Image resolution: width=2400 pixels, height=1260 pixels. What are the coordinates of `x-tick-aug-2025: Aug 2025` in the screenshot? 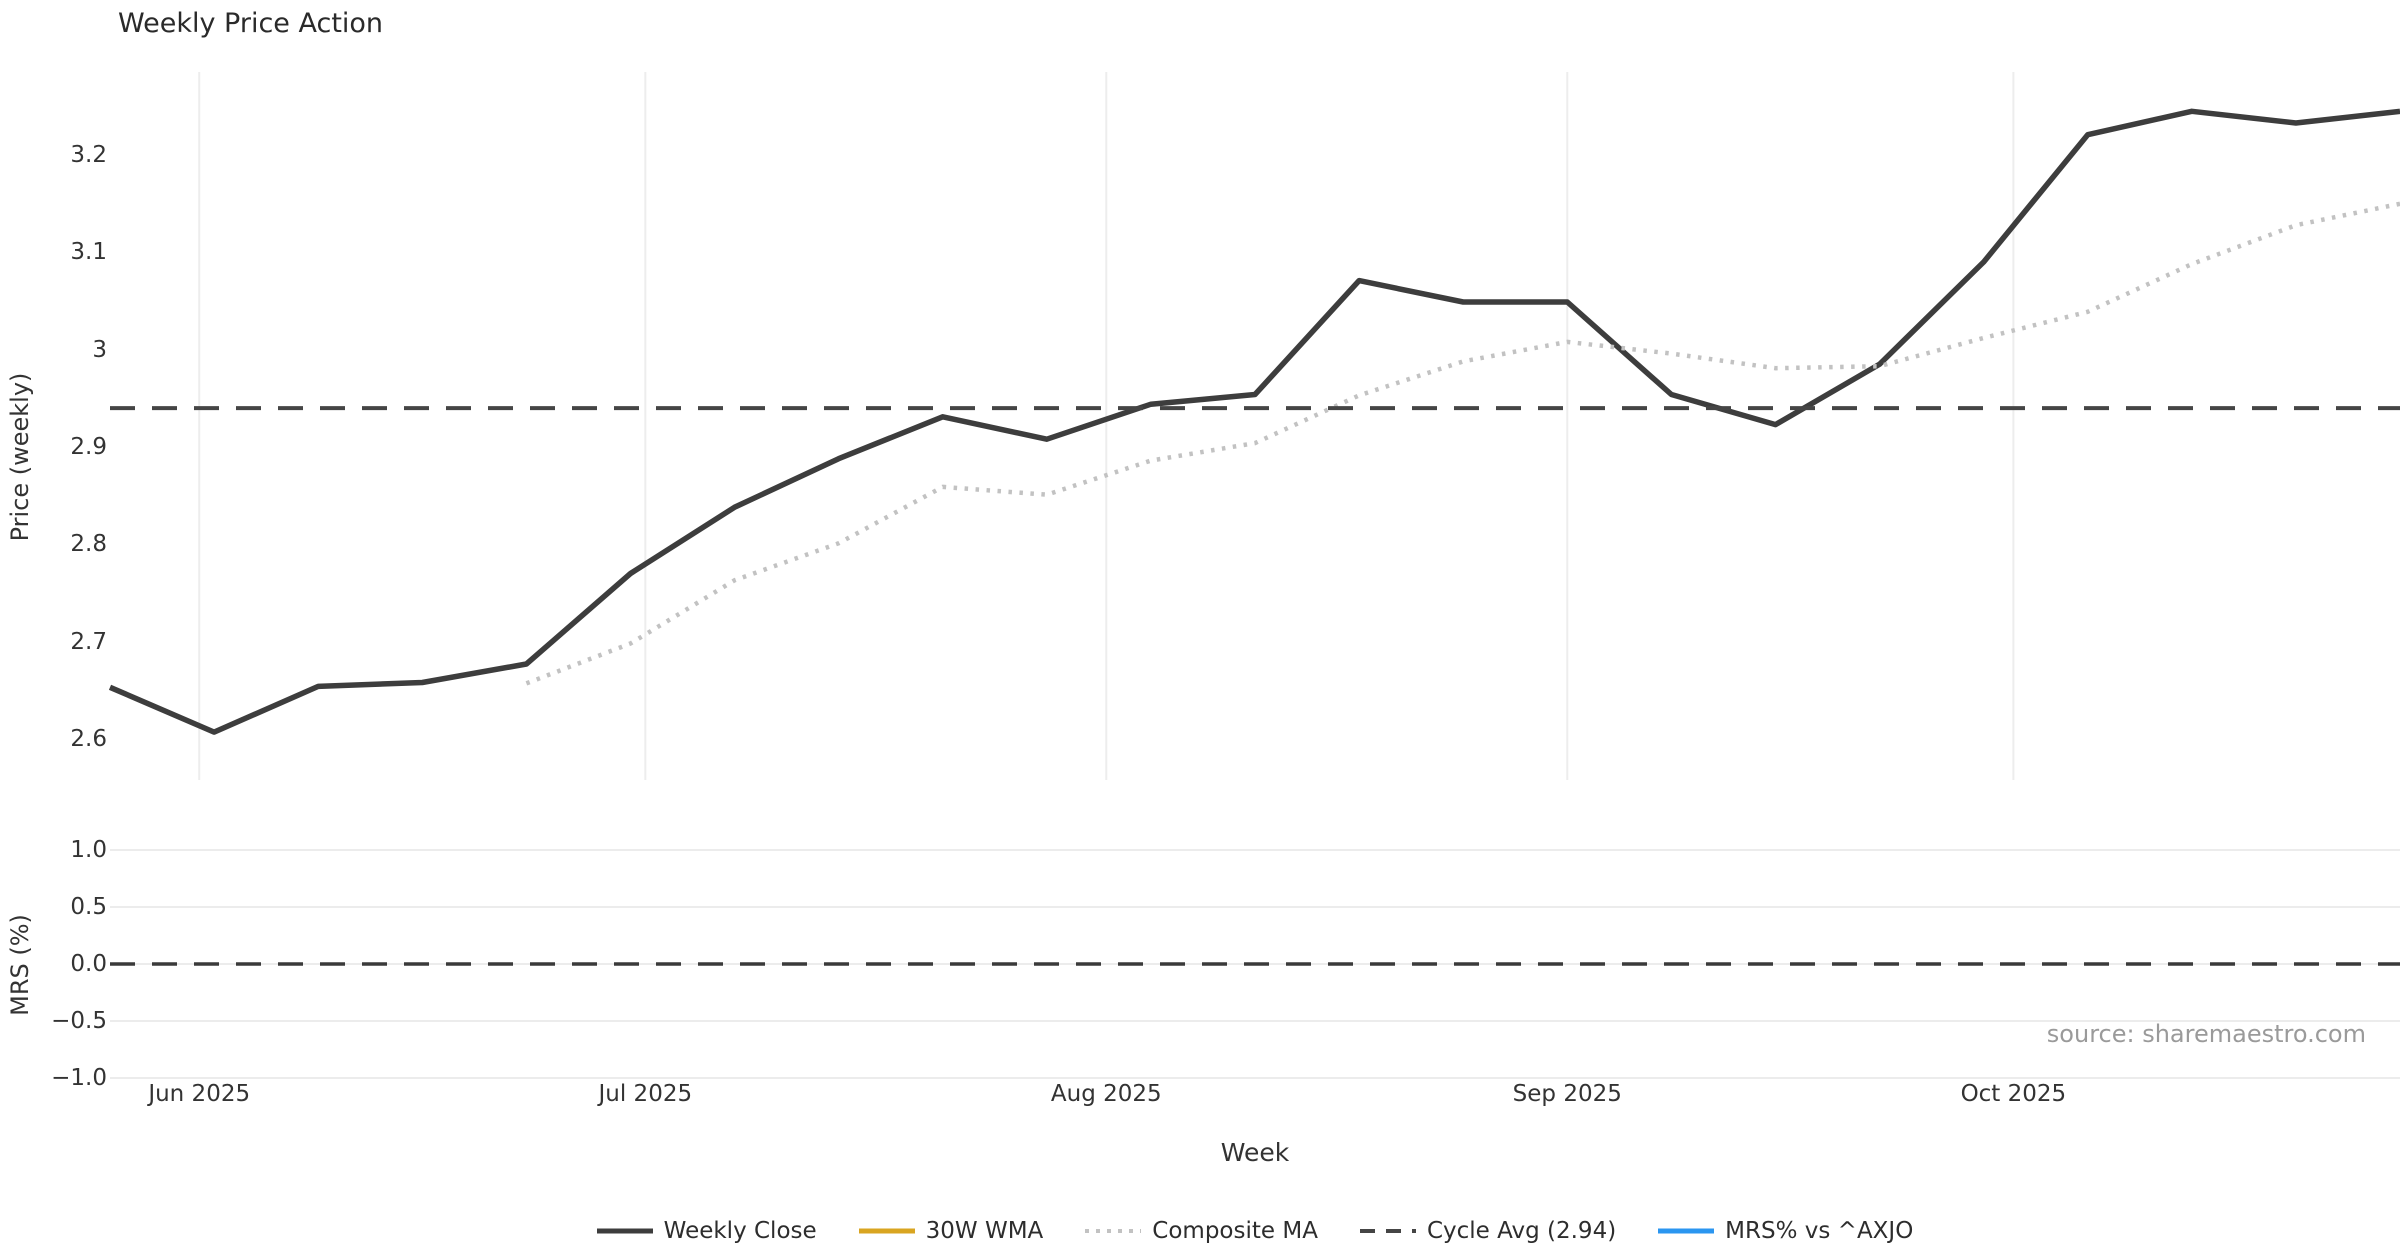 It's located at (1106, 1094).